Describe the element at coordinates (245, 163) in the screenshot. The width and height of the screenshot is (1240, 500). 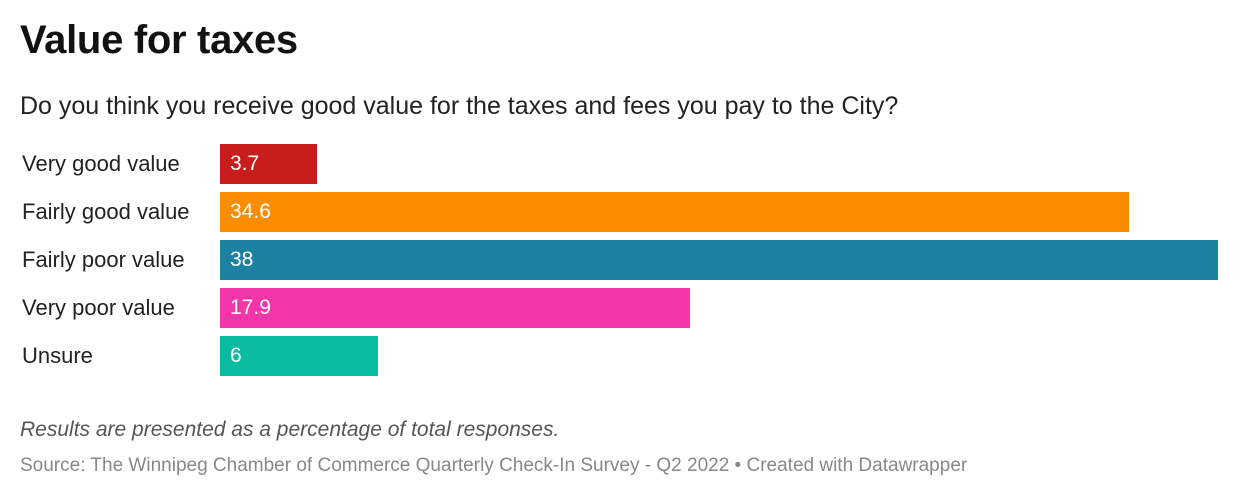
I see `bar-value-label: 3.7` at that location.